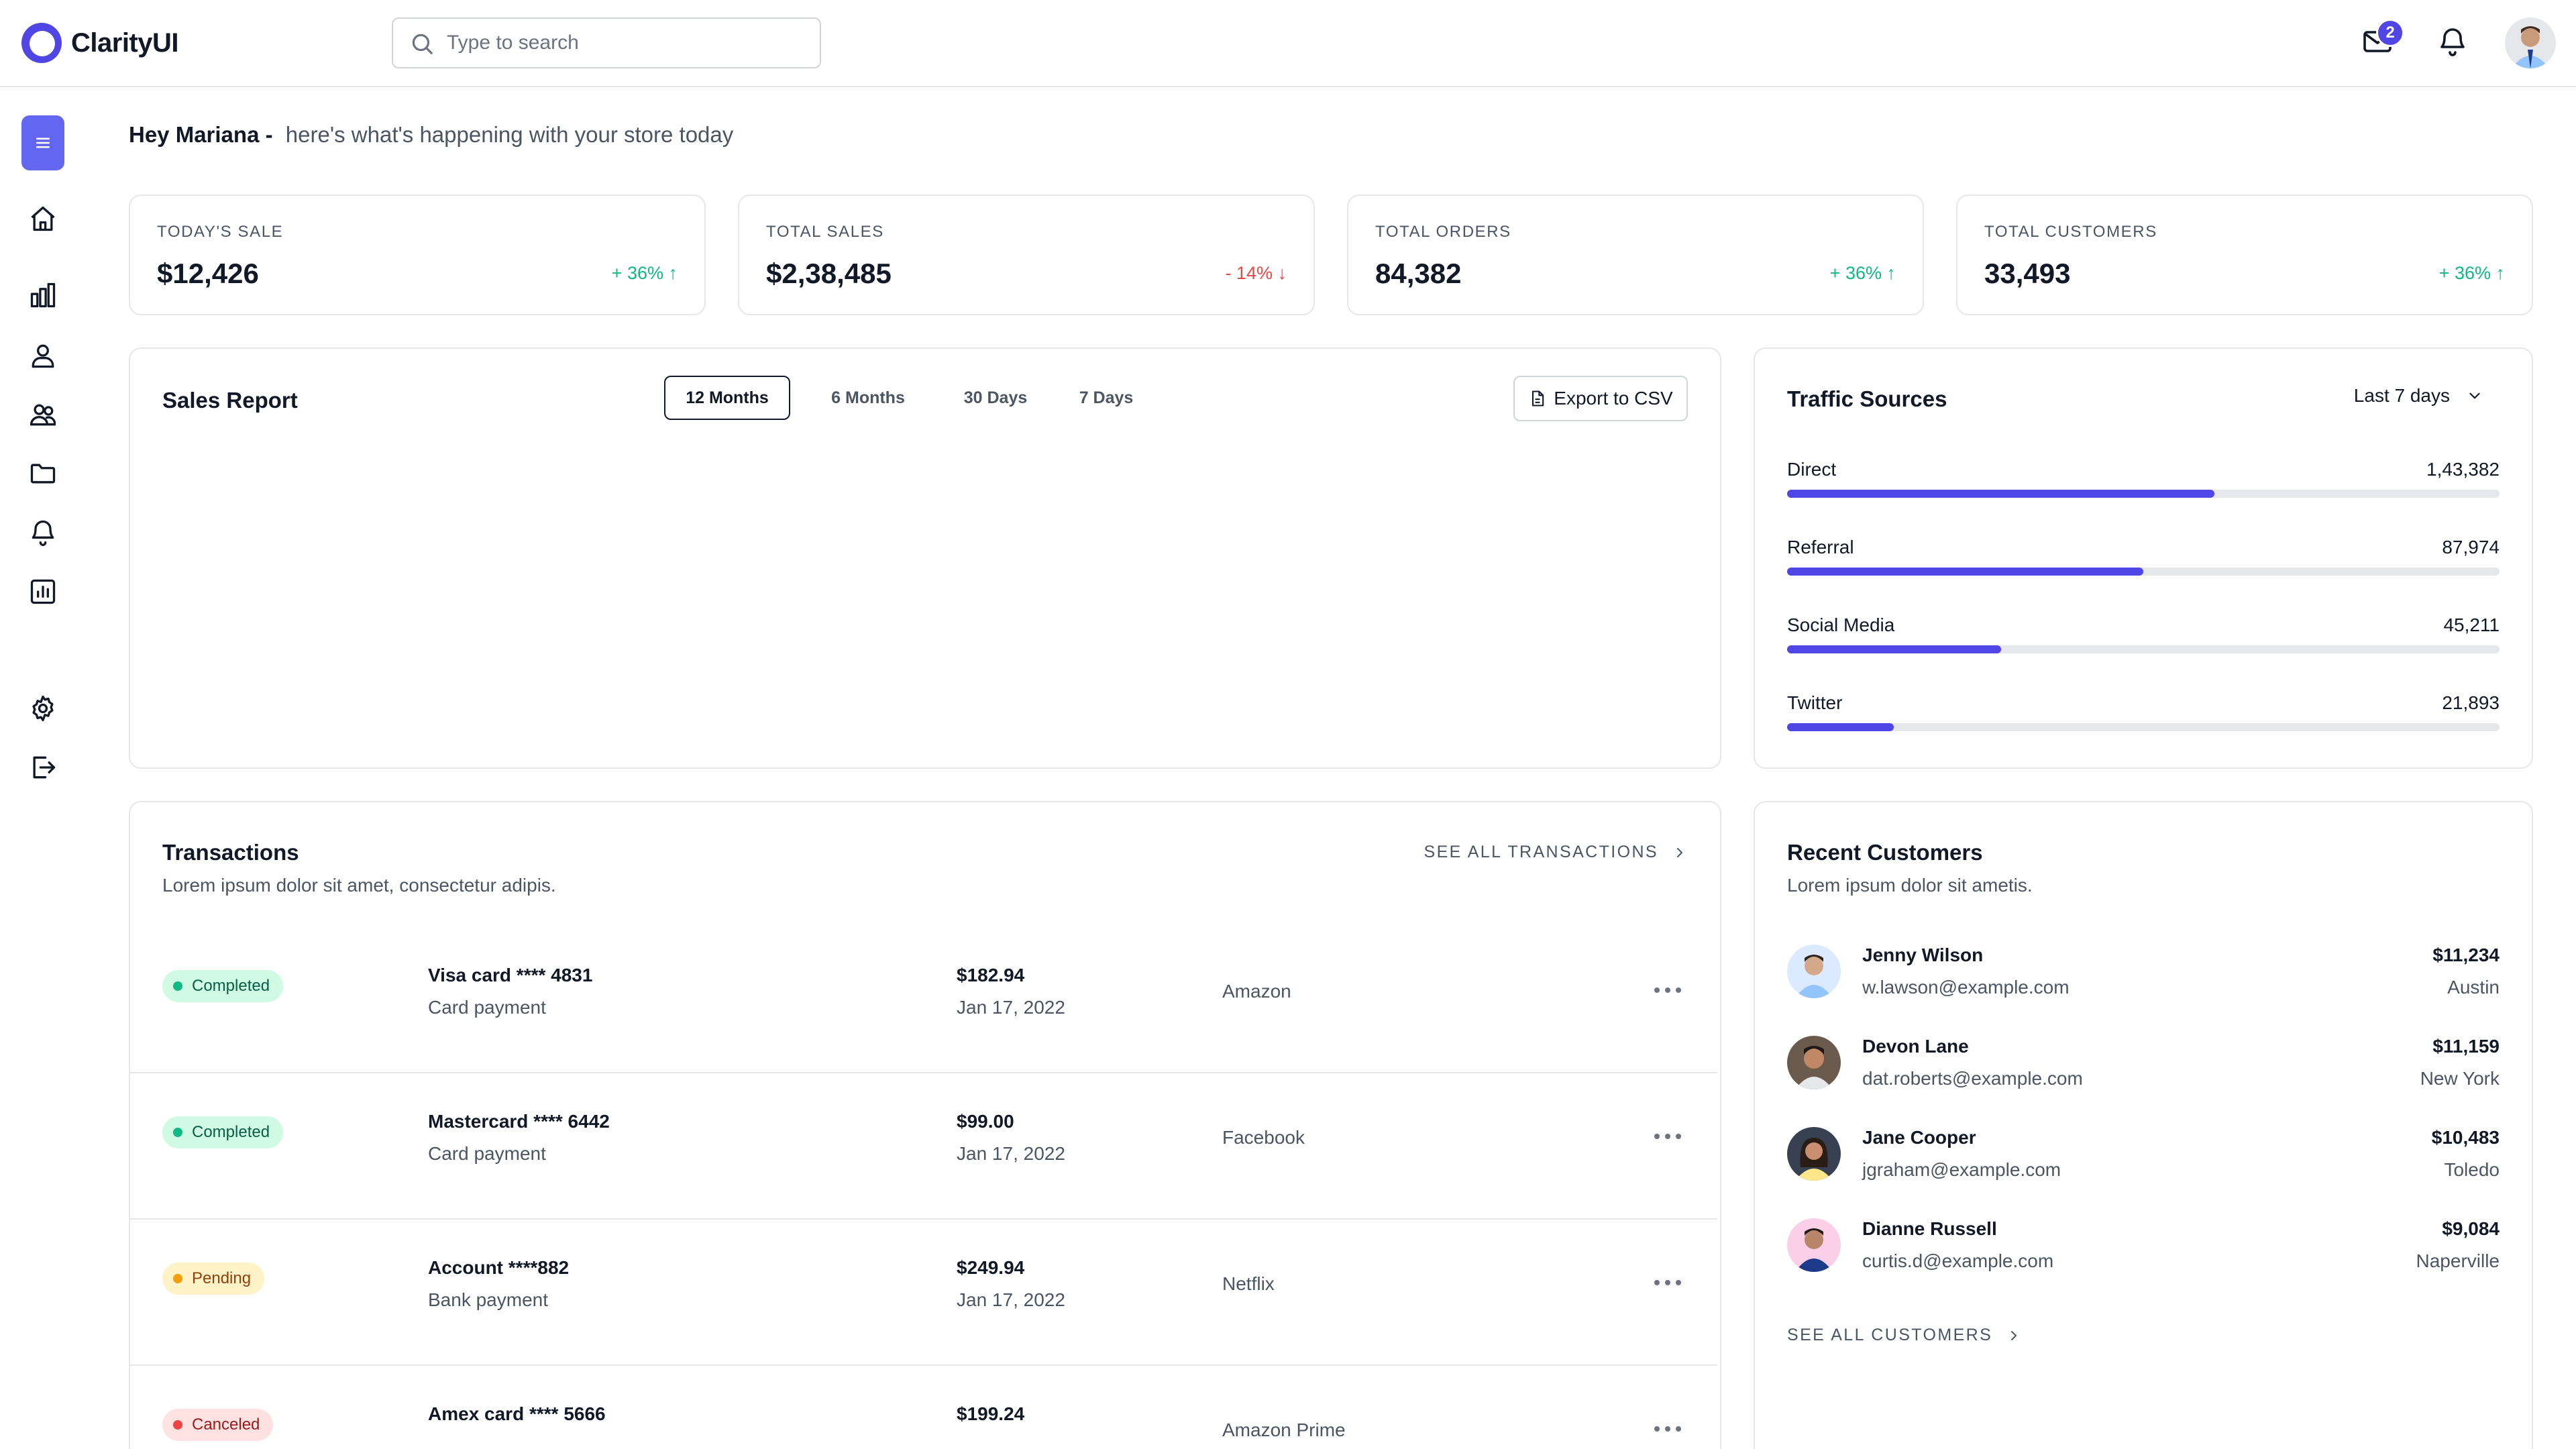 The width and height of the screenshot is (2576, 1449). Describe the element at coordinates (628, 43) in the screenshot. I see `search-input` at that location.